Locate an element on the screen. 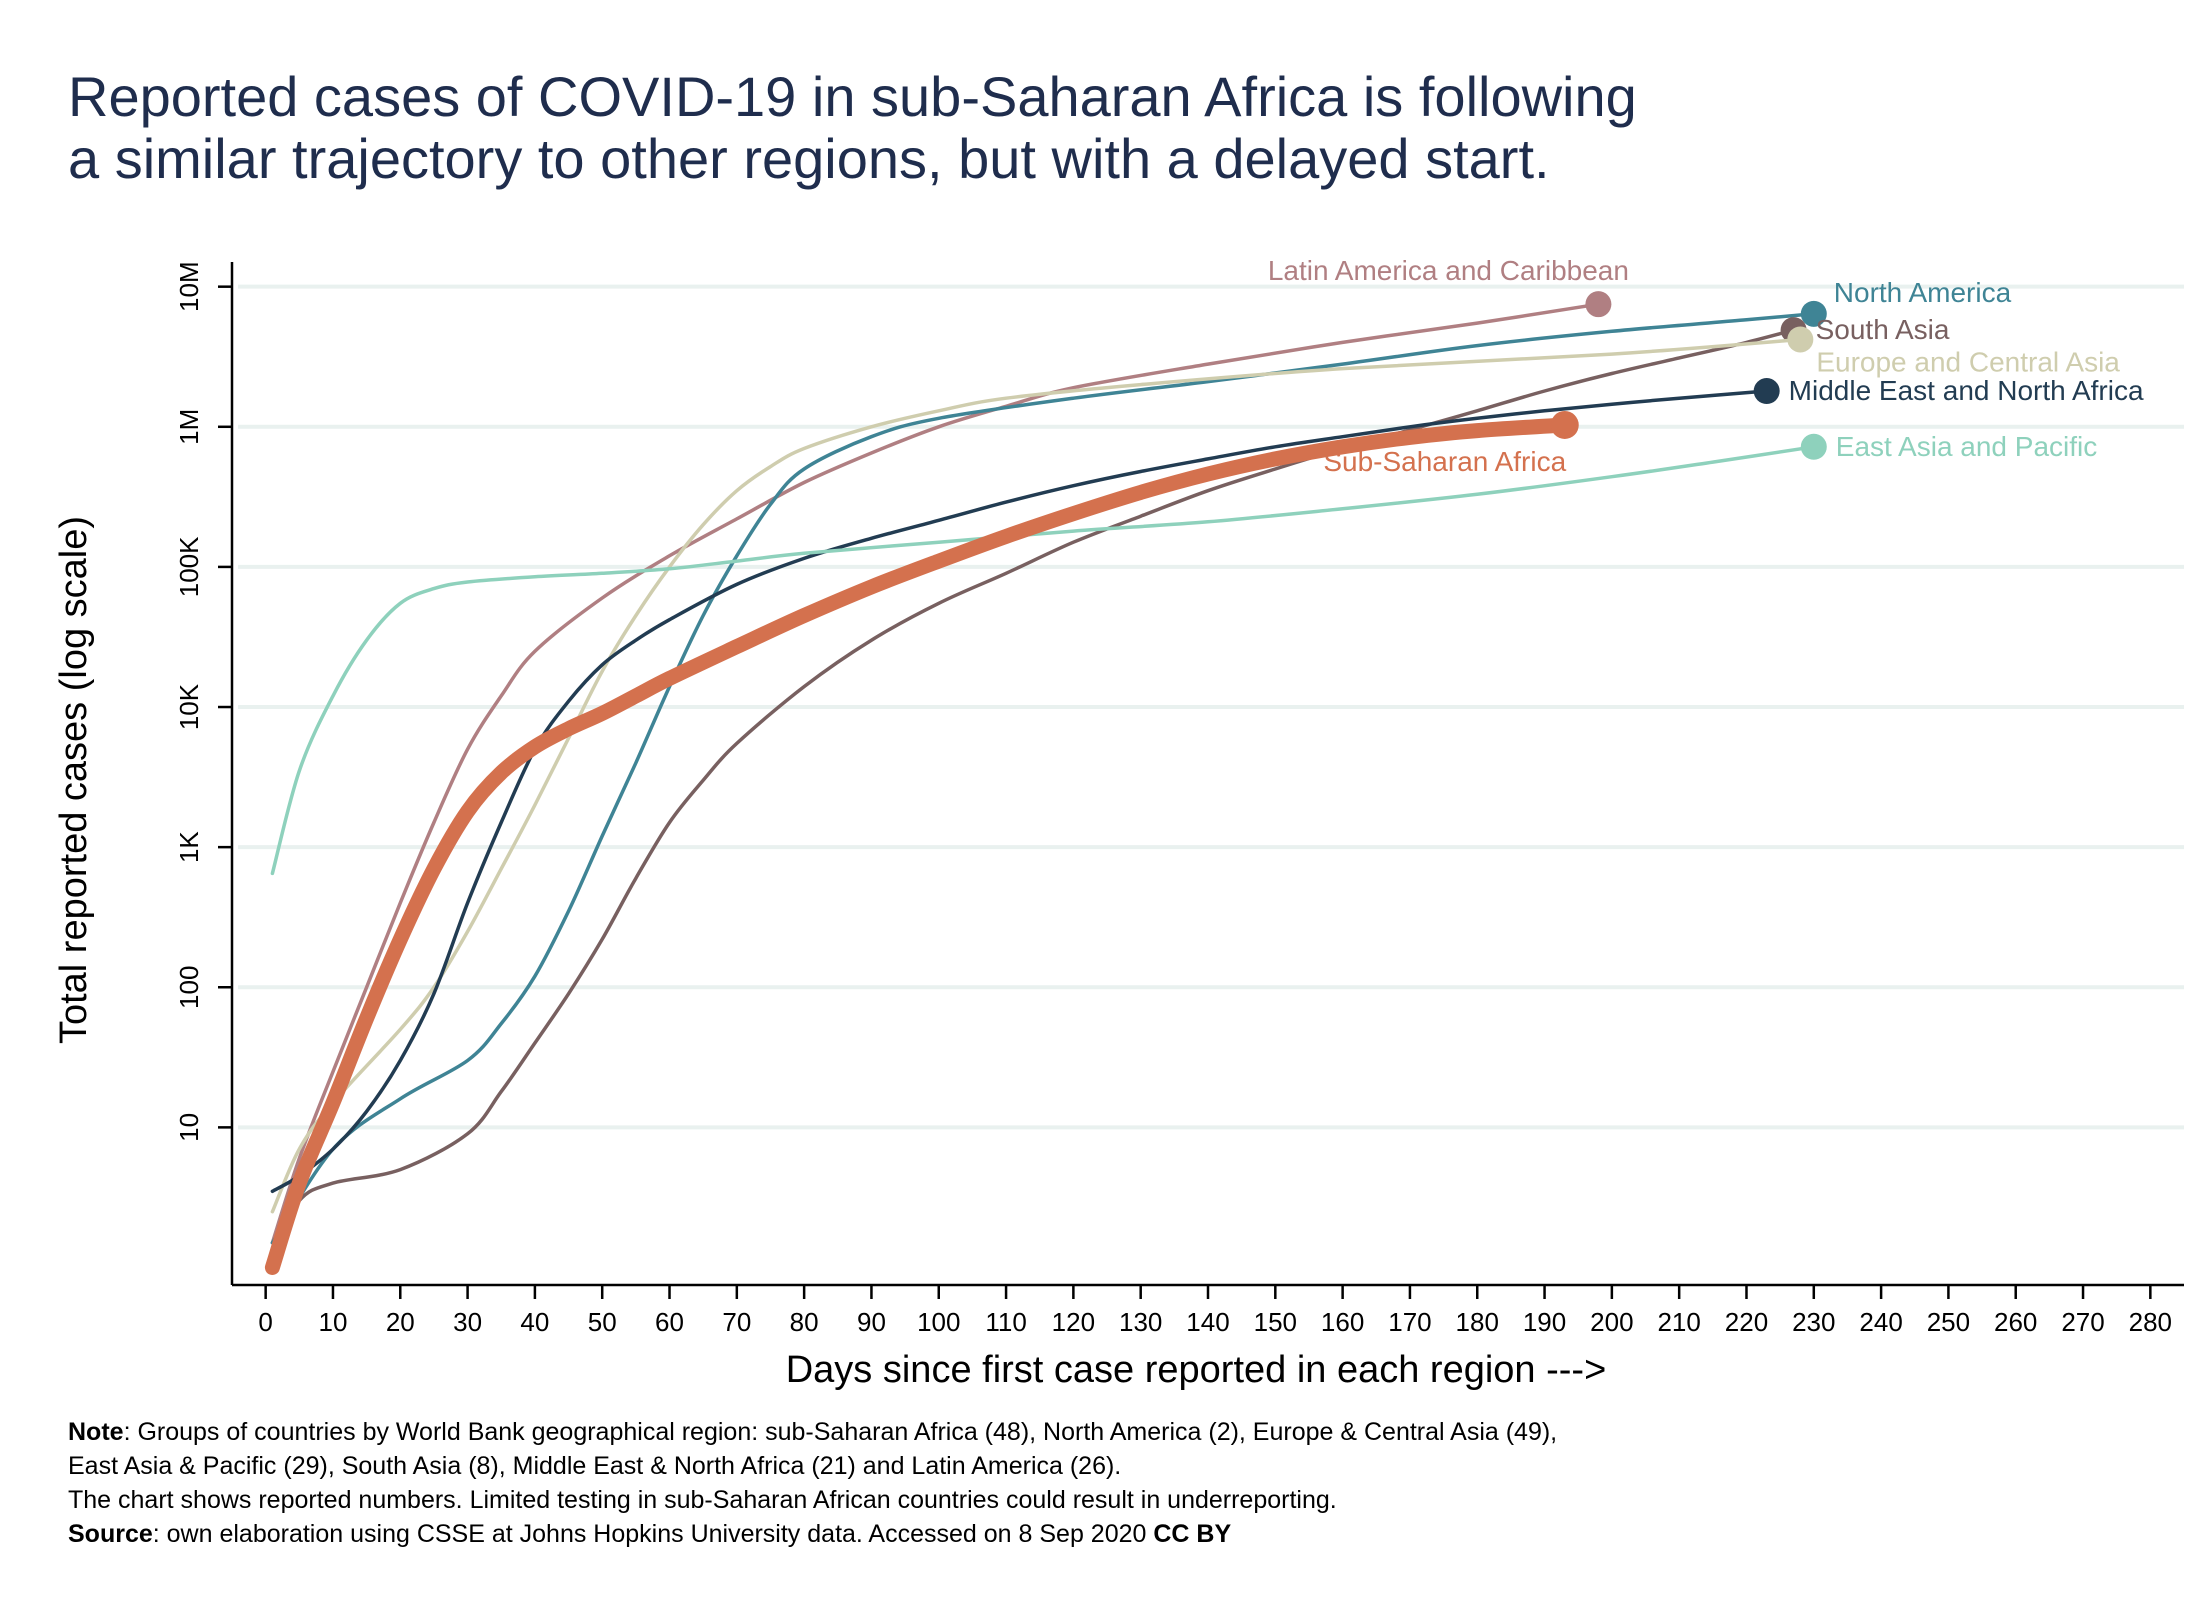 The width and height of the screenshot is (2212, 1608). x-tick-label: 120 is located at coordinates (1073, 1322).